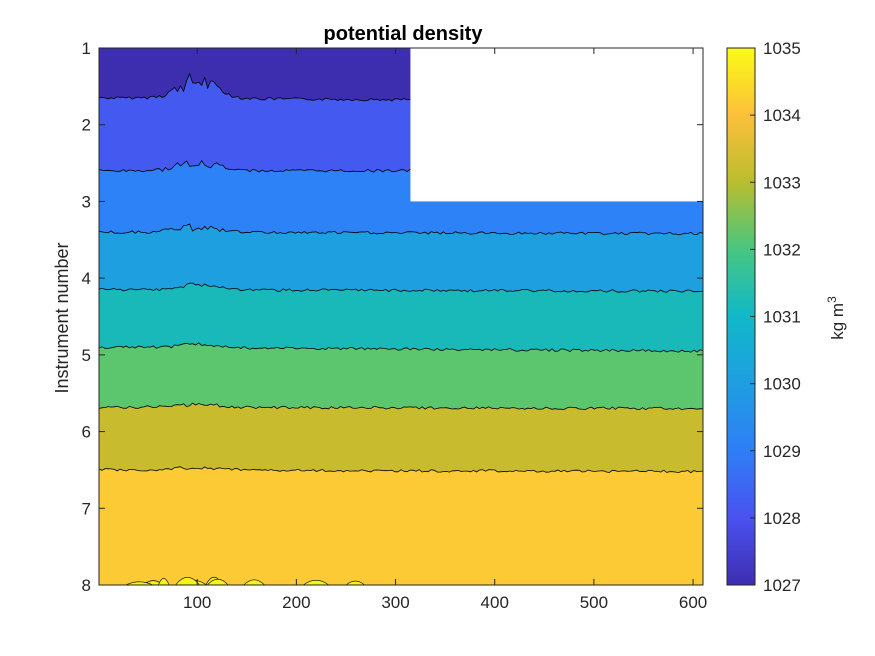 Image resolution: width=875 pixels, height=656 pixels. I want to click on missing-data-region, so click(556, 125).